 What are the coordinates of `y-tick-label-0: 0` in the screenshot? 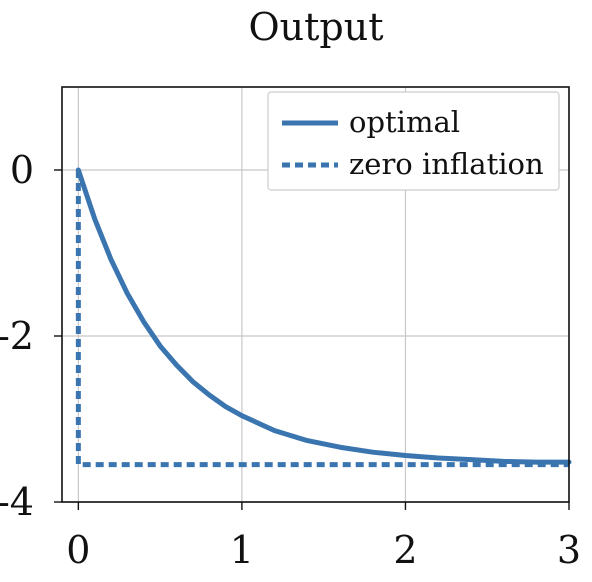 It's located at (22, 170).